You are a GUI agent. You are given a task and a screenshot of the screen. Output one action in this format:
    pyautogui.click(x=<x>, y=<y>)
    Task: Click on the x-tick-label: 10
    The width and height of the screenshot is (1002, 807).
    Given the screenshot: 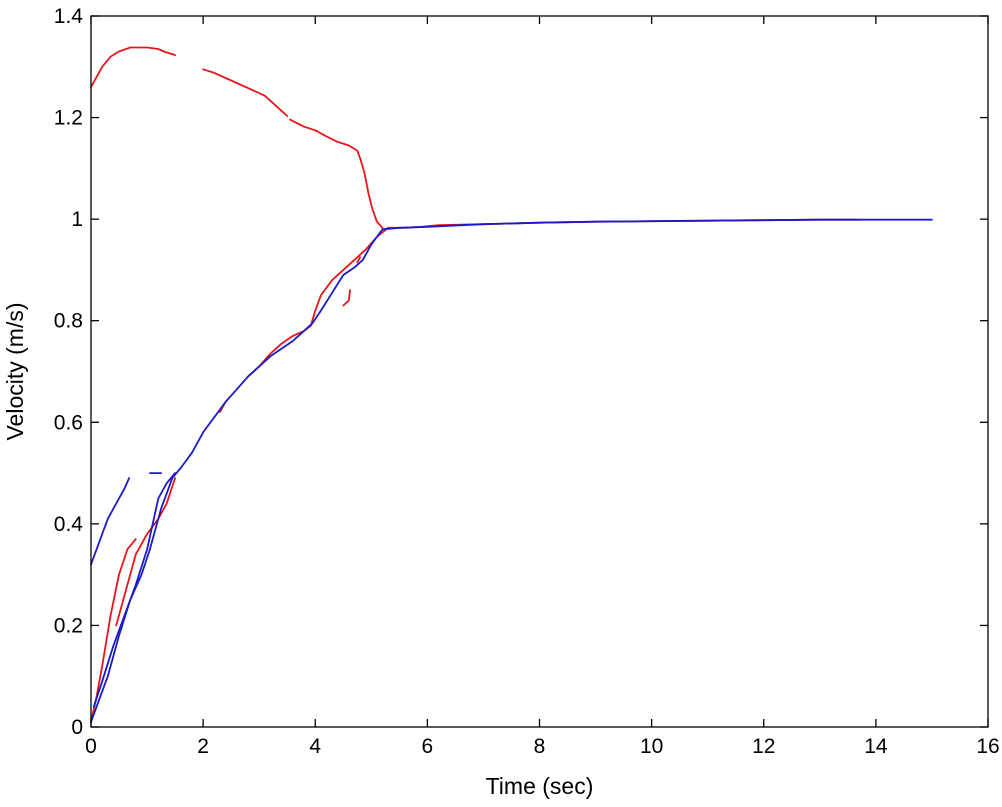 What is the action you would take?
    pyautogui.click(x=651, y=746)
    